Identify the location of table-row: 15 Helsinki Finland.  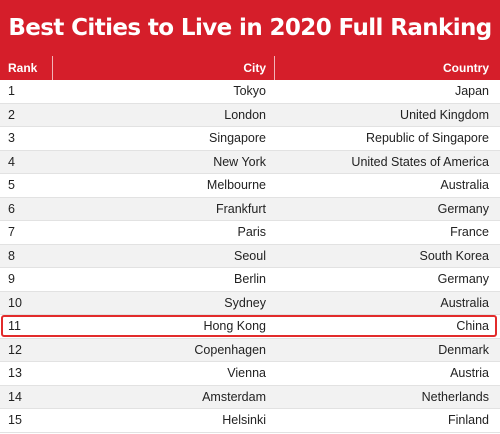
(250, 421).